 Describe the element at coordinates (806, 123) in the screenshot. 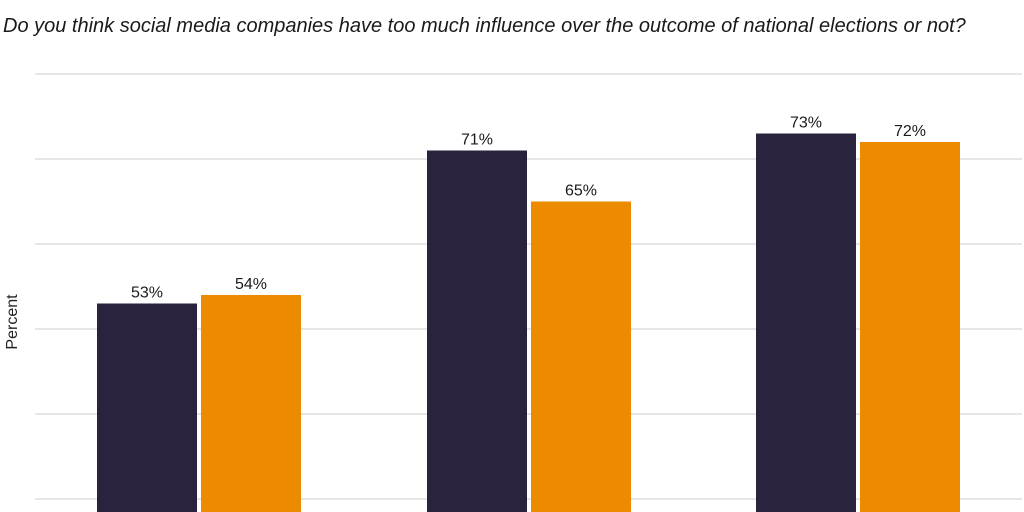

I see `data-label: 73%` at that location.